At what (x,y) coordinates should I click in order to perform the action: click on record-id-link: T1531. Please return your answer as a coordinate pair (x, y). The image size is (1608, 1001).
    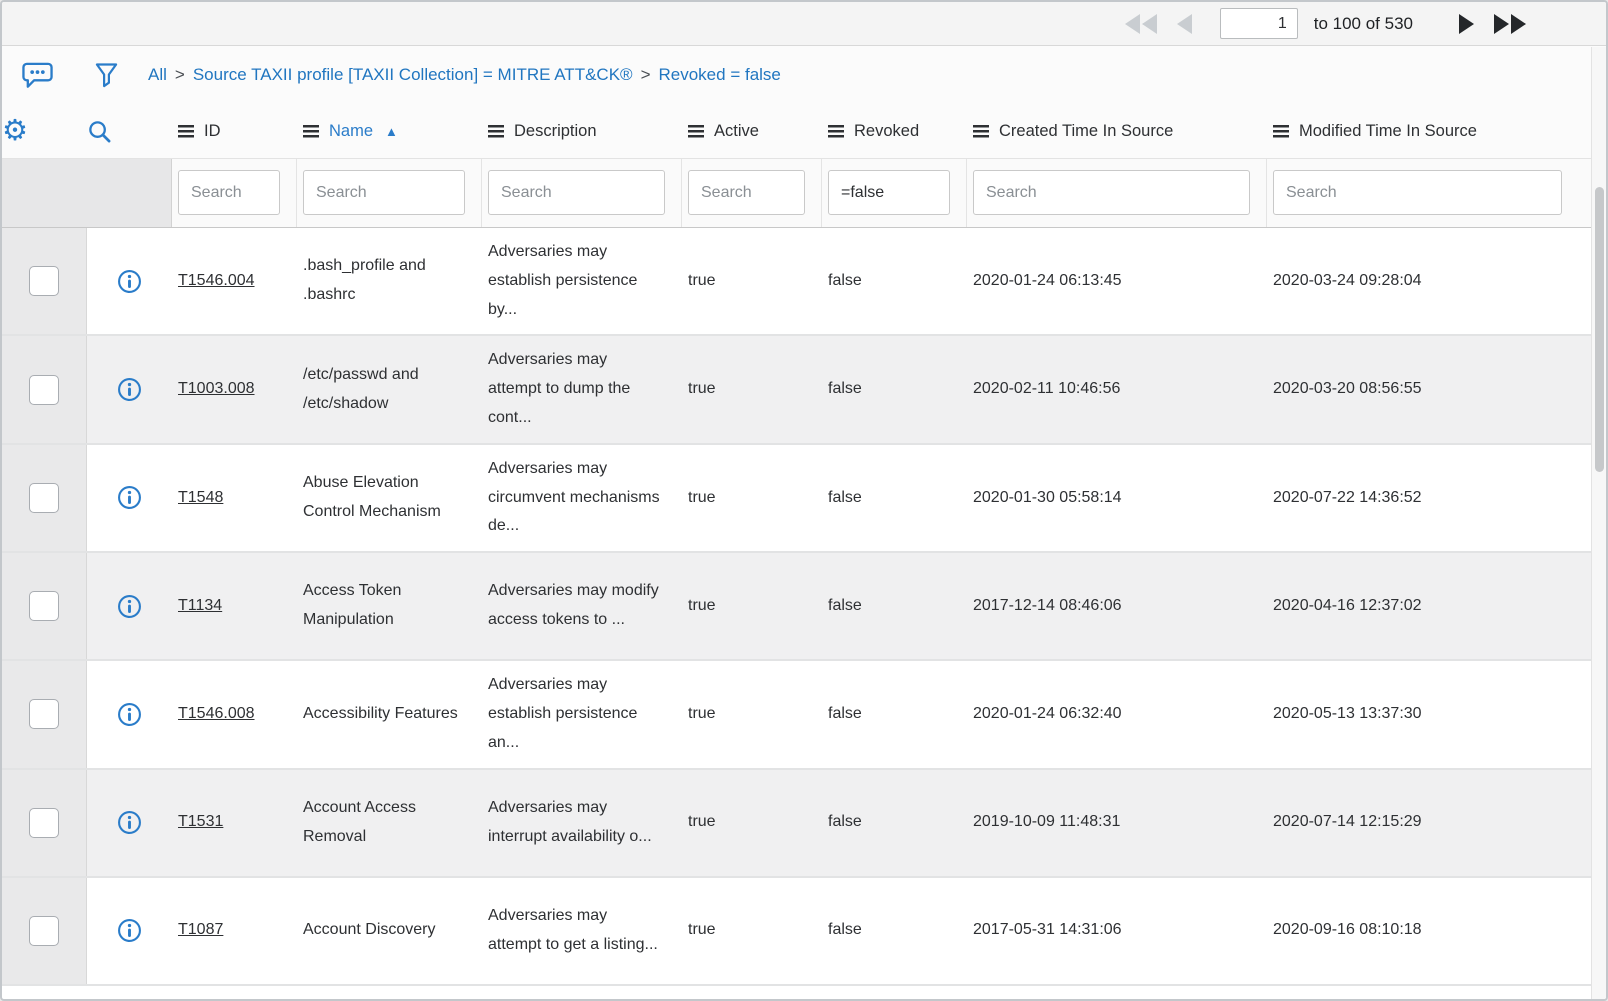
    Looking at the image, I should click on (201, 822).